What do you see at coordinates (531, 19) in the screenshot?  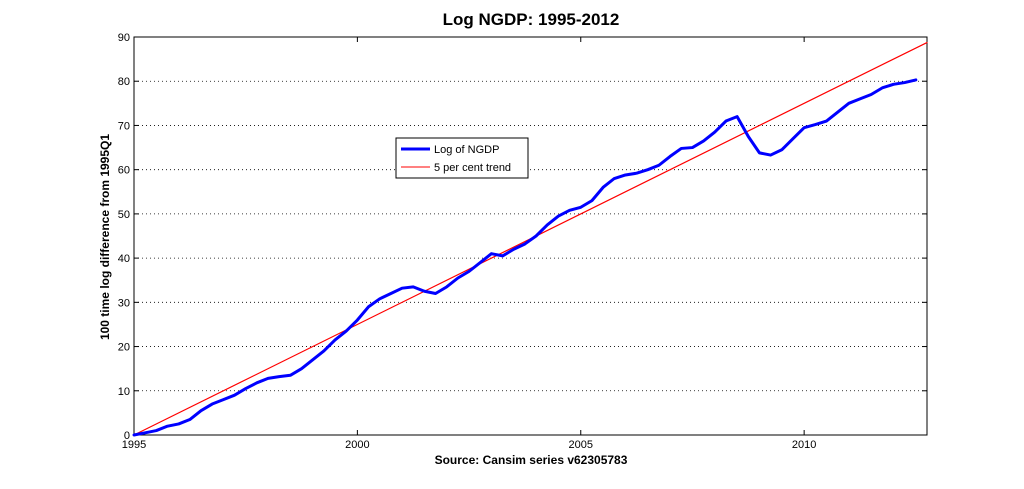 I see `chart-title: Log NGDP: 1995-2012` at bounding box center [531, 19].